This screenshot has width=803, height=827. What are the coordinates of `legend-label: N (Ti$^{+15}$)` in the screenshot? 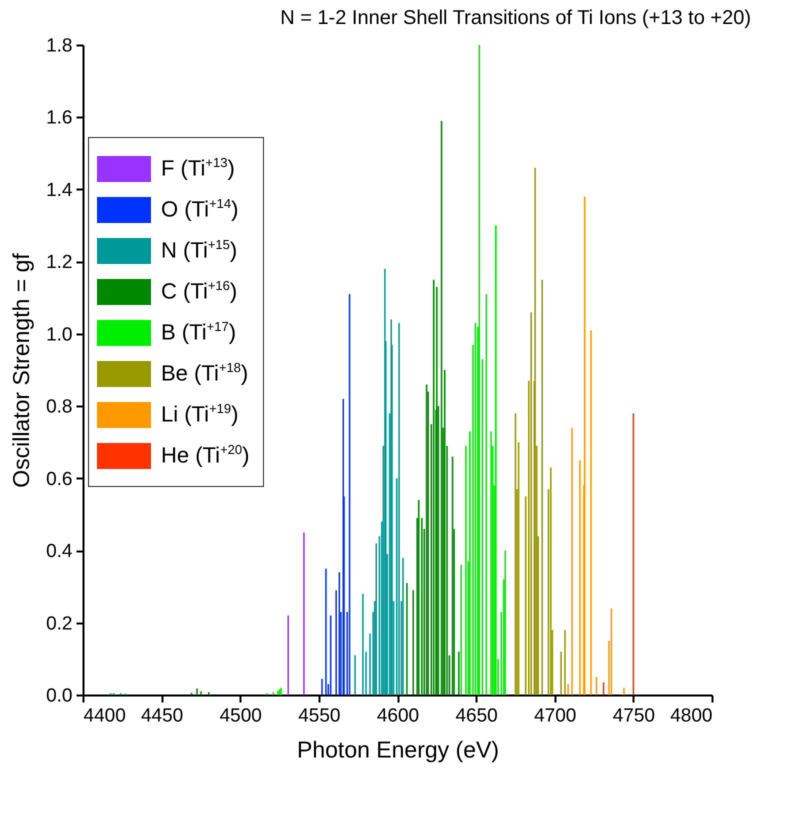 It's located at (199, 250).